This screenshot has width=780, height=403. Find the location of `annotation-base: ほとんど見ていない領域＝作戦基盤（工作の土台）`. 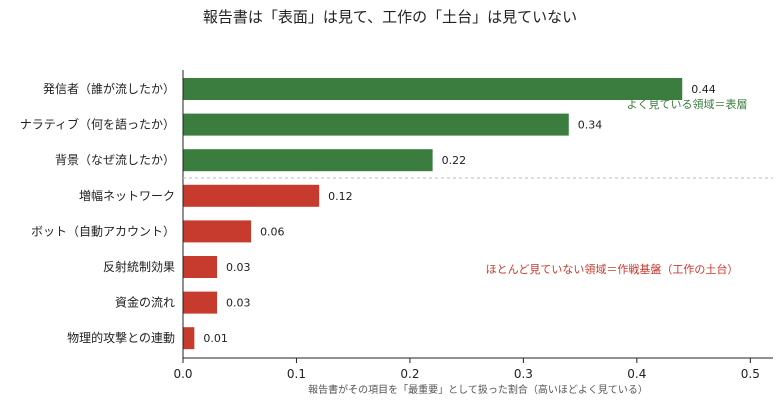

annotation-base: ほとんど見ていない領域＝作戦基盤（工作の土台） is located at coordinates (612, 269).